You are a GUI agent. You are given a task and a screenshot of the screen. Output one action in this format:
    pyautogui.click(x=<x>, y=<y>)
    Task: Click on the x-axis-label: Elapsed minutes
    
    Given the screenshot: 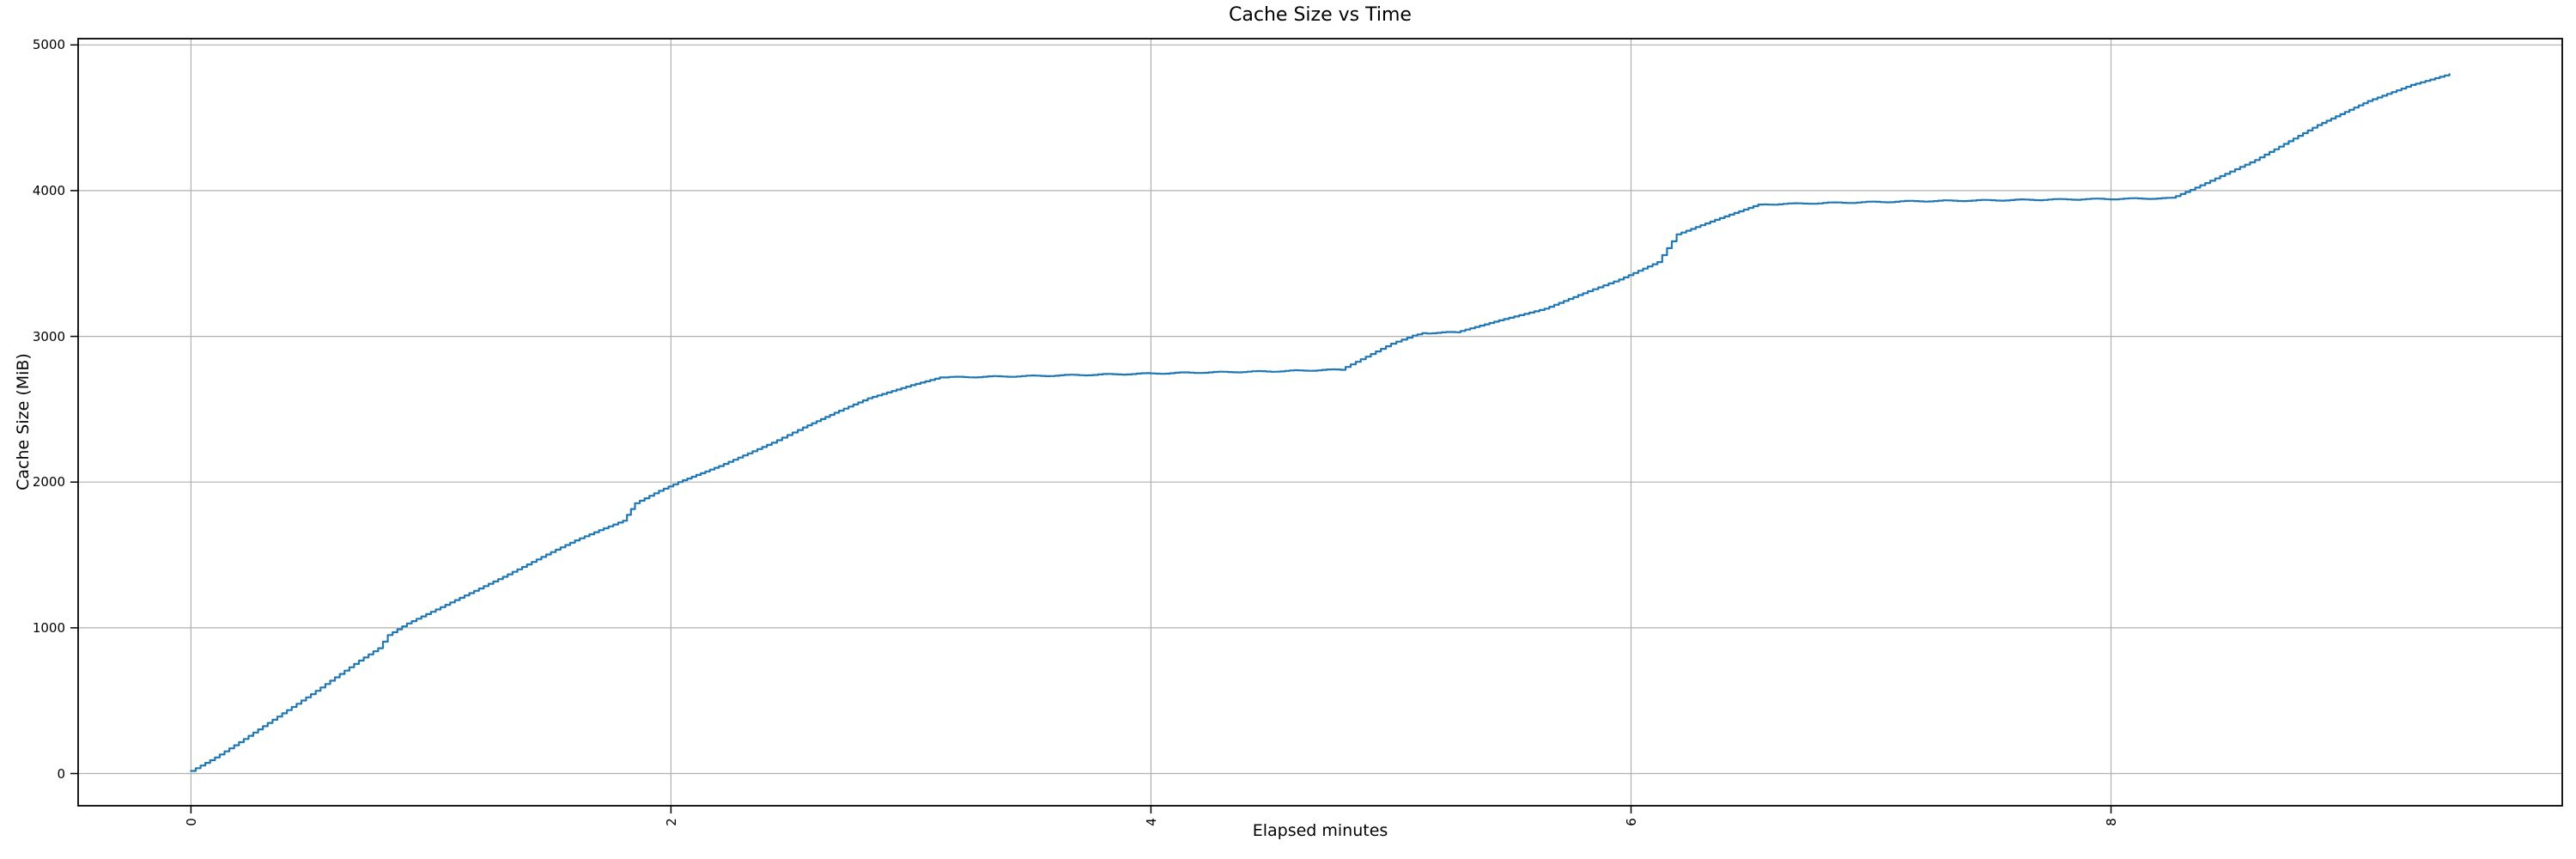 What is the action you would take?
    pyautogui.click(x=1320, y=831)
    